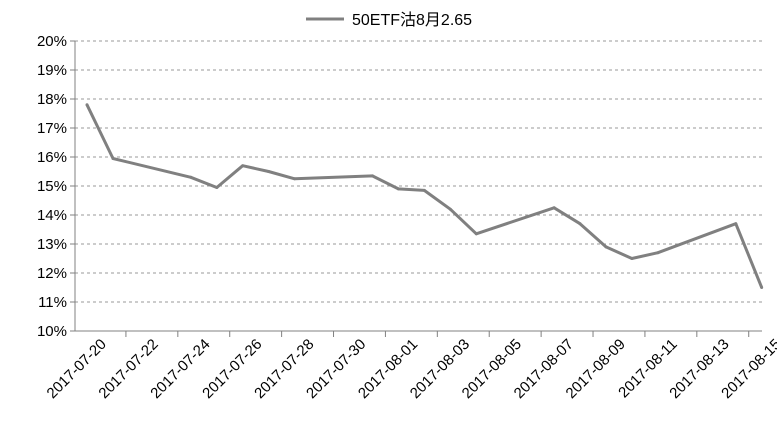  I want to click on y-tick-label: 17%, so click(52, 128).